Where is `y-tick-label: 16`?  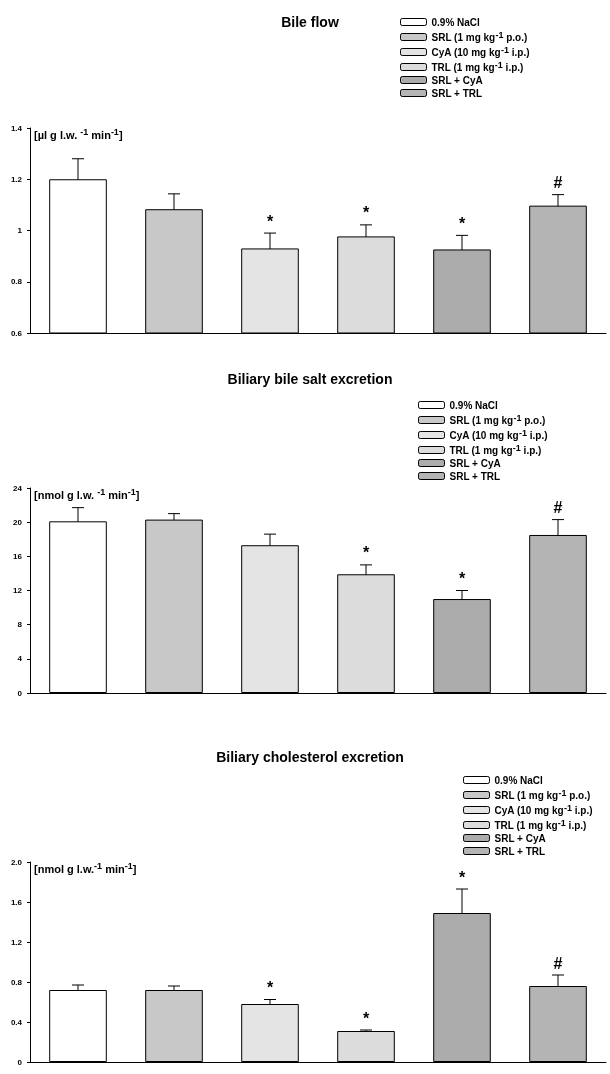 y-tick-label: 16 is located at coordinates (18, 556).